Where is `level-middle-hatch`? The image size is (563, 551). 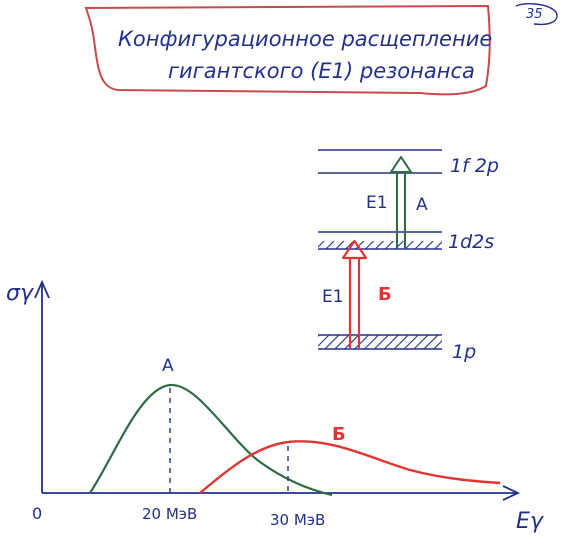 level-middle-hatch is located at coordinates (380, 245).